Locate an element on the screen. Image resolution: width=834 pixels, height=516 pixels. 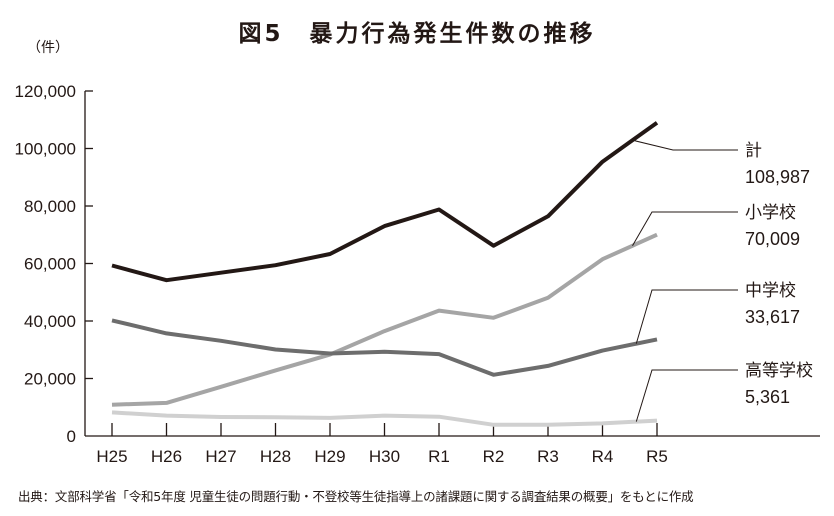
x-tick-label: H27 is located at coordinates (220, 456).